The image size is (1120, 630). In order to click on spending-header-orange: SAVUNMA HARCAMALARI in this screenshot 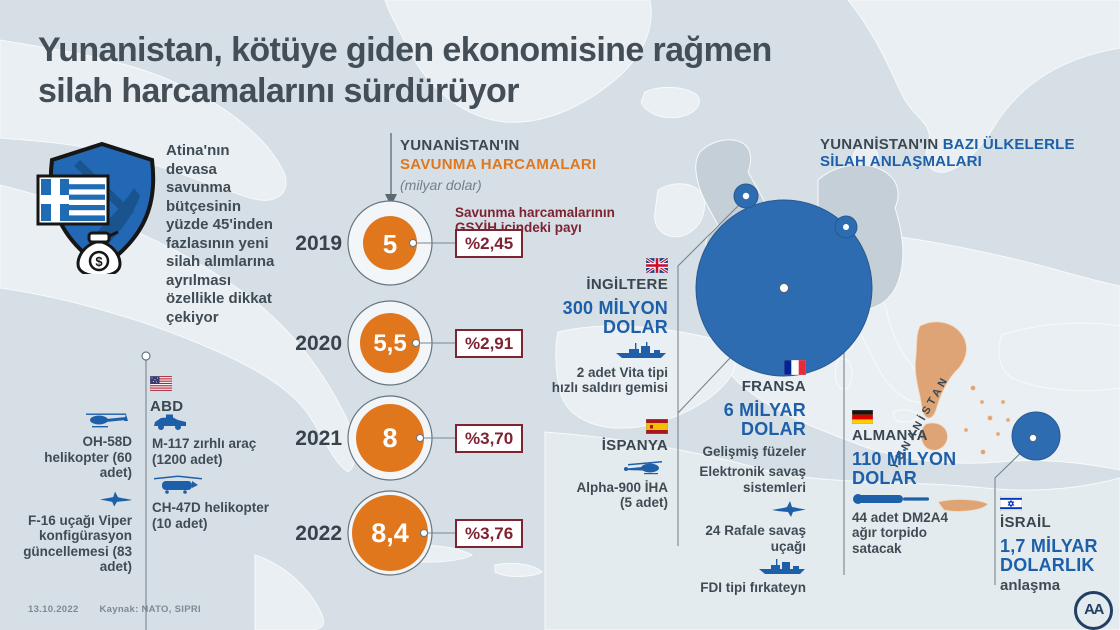, I will do `click(498, 164)`.